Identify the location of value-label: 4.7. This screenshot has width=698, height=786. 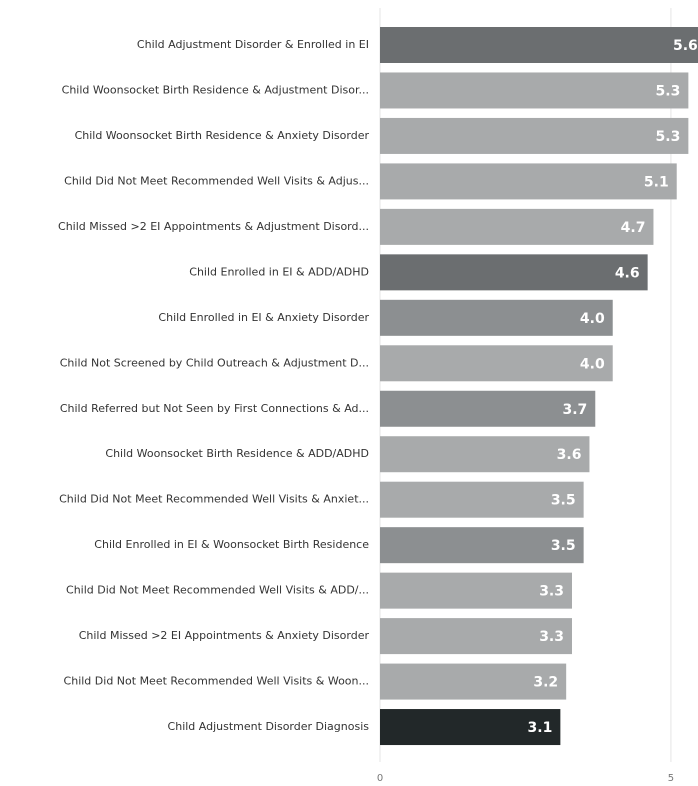
(633, 228).